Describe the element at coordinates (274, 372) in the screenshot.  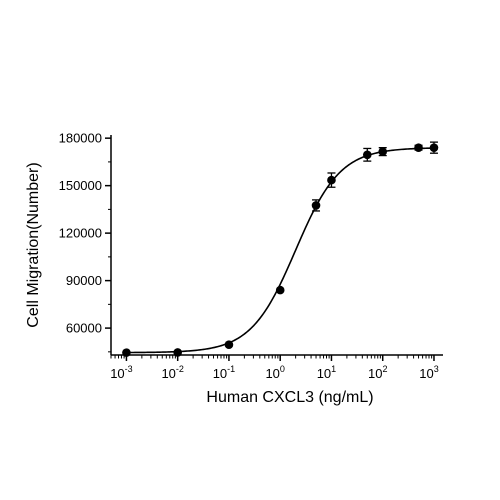
I see `x-tick-label: 10⁰` at that location.